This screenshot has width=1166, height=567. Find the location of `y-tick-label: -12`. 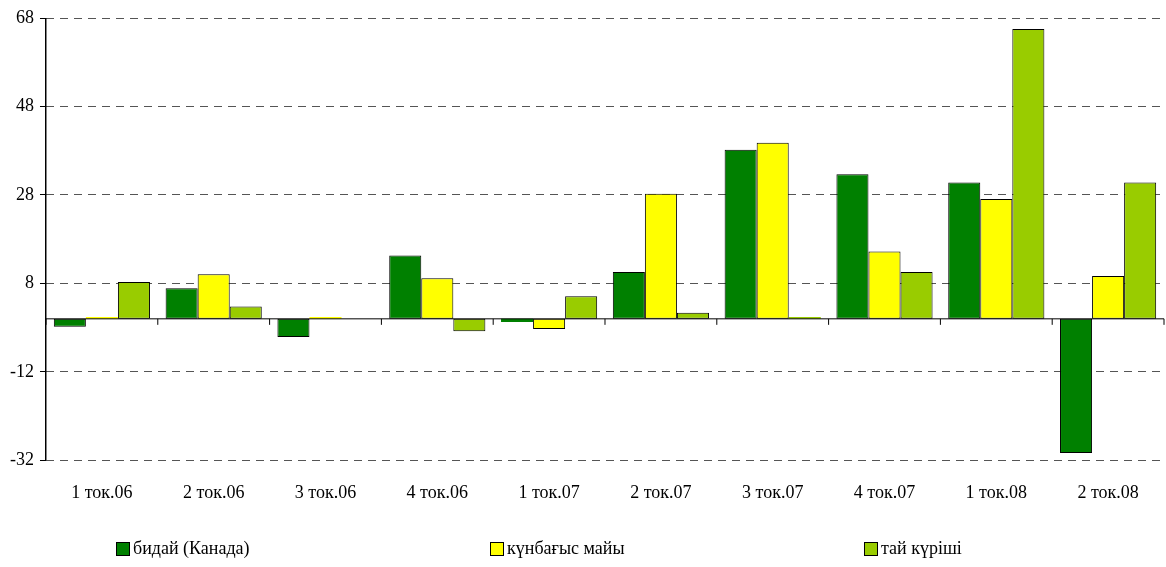

y-tick-label: -12 is located at coordinates (21, 370).